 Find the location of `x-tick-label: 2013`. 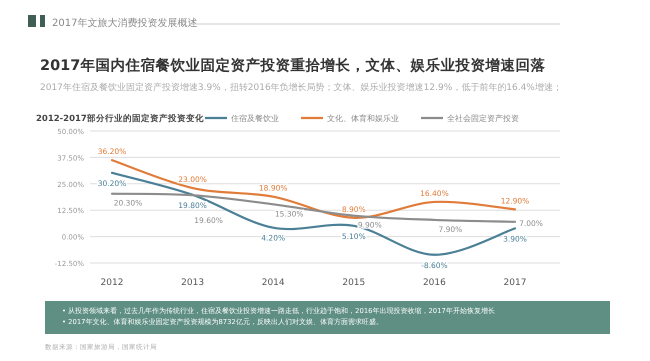

x-tick-label: 2013 is located at coordinates (192, 283).